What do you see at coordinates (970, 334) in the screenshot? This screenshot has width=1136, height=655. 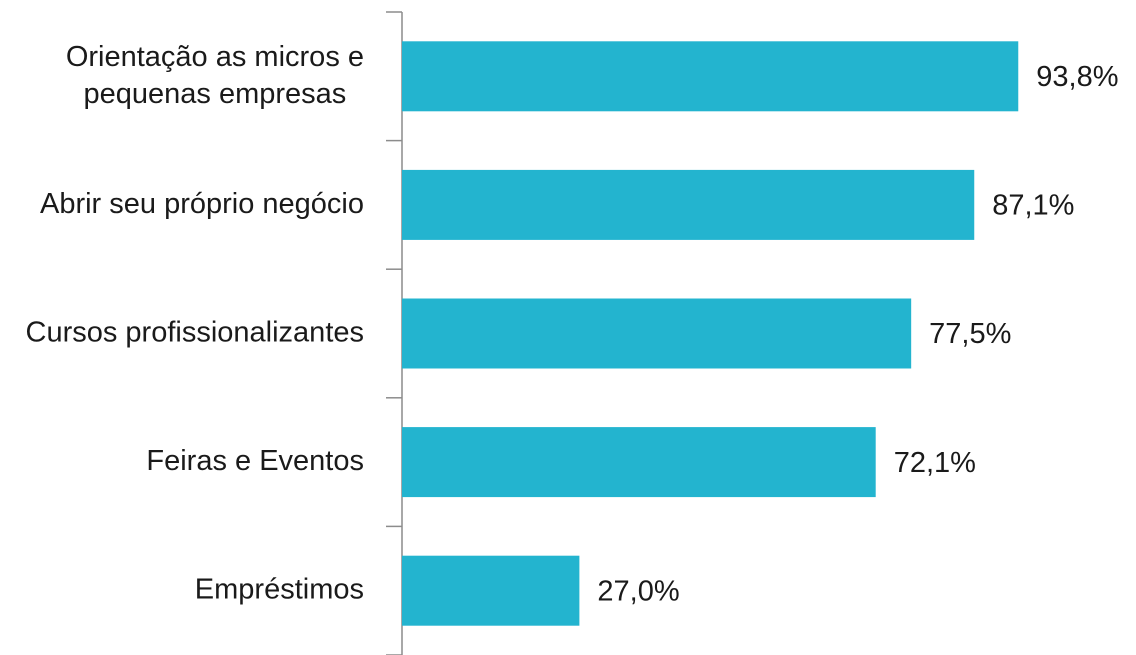 I see `value-label: 77,5%` at bounding box center [970, 334].